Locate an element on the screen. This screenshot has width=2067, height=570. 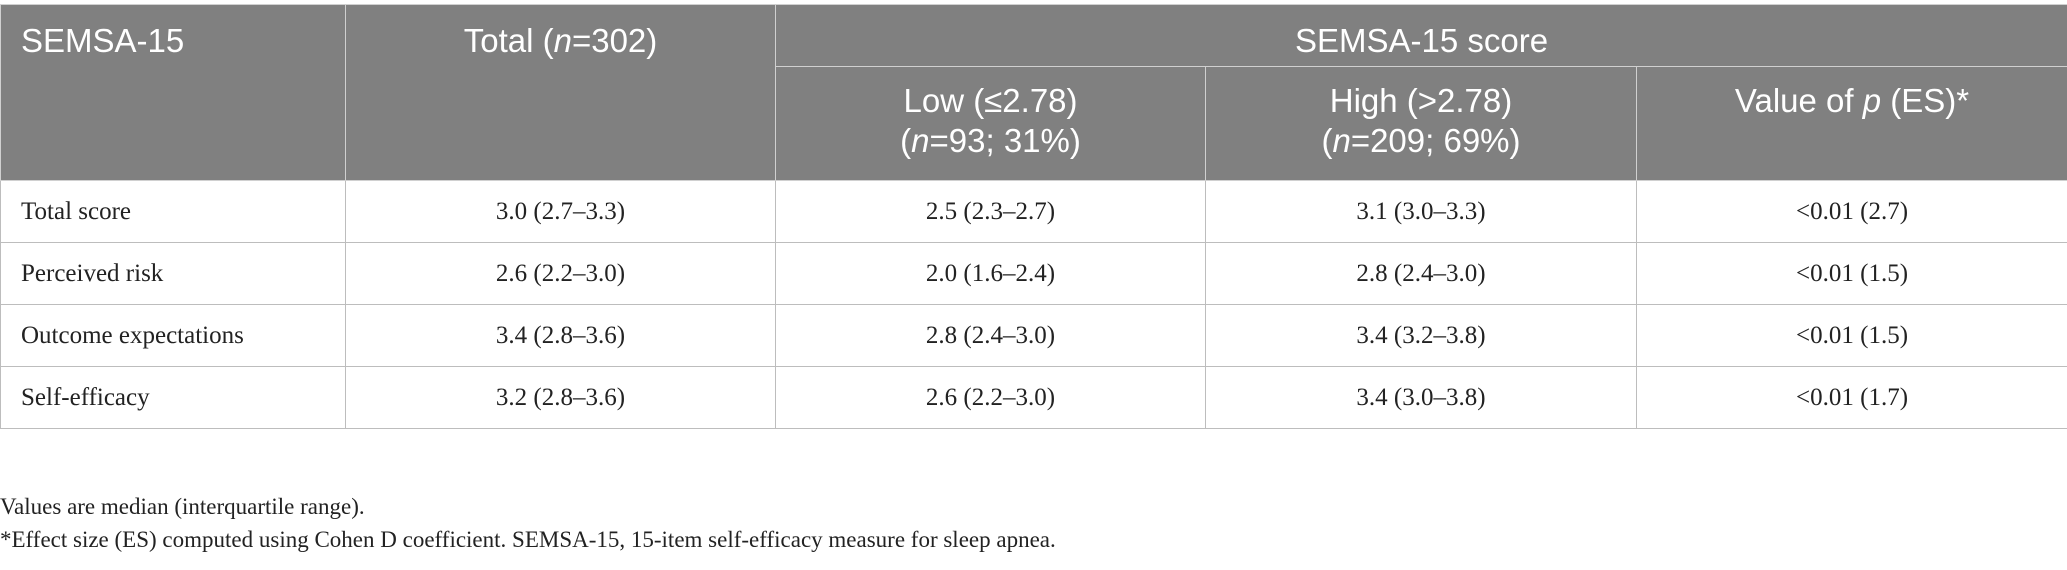
header-total-suffix: =302) is located at coordinates (614, 40).